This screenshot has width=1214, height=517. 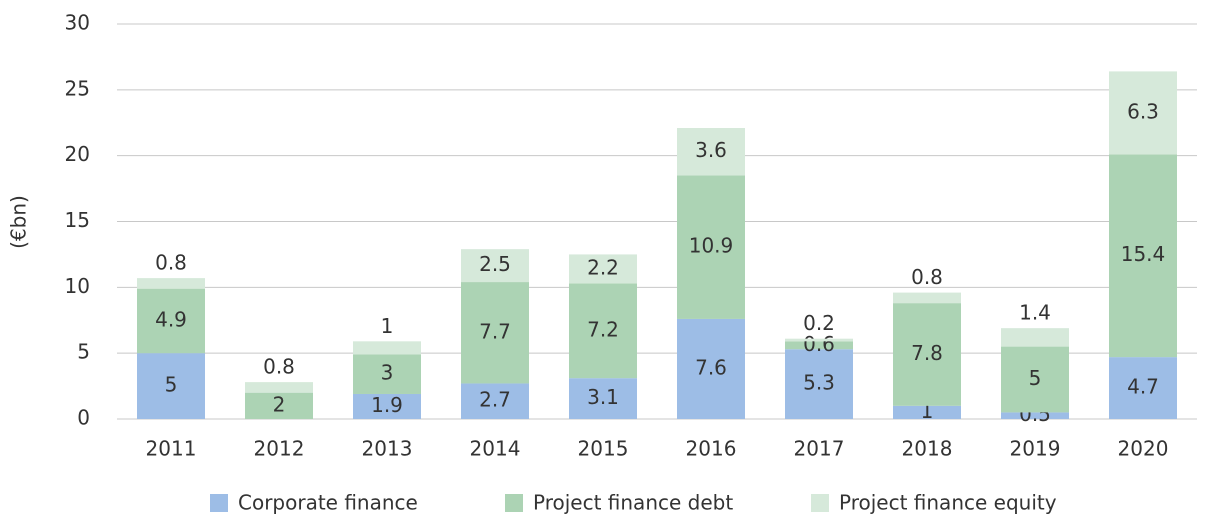 I want to click on data-label: 0.6, so click(x=819, y=344).